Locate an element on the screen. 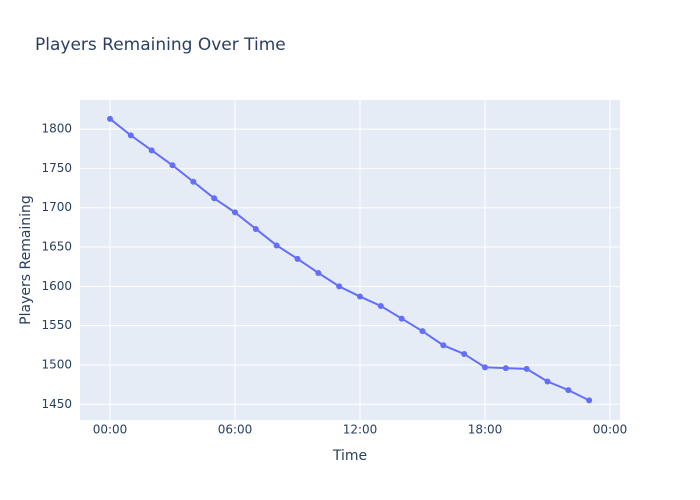 The image size is (700, 500). y-tick-label: 1800 is located at coordinates (56, 129).